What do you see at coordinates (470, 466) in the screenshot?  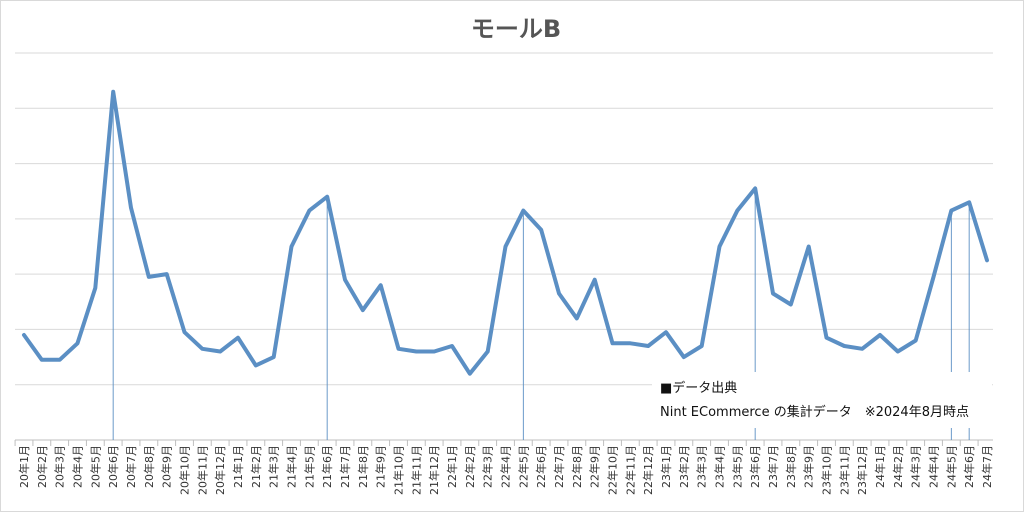 I see `x-tick-label: 22年2月` at bounding box center [470, 466].